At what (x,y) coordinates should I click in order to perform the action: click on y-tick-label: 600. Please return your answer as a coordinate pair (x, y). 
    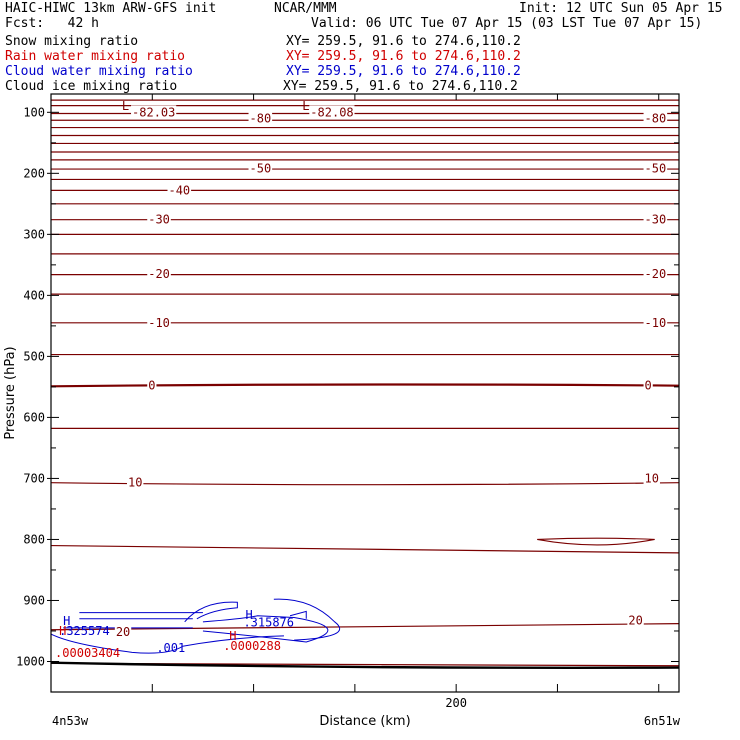
    Looking at the image, I should click on (34, 417).